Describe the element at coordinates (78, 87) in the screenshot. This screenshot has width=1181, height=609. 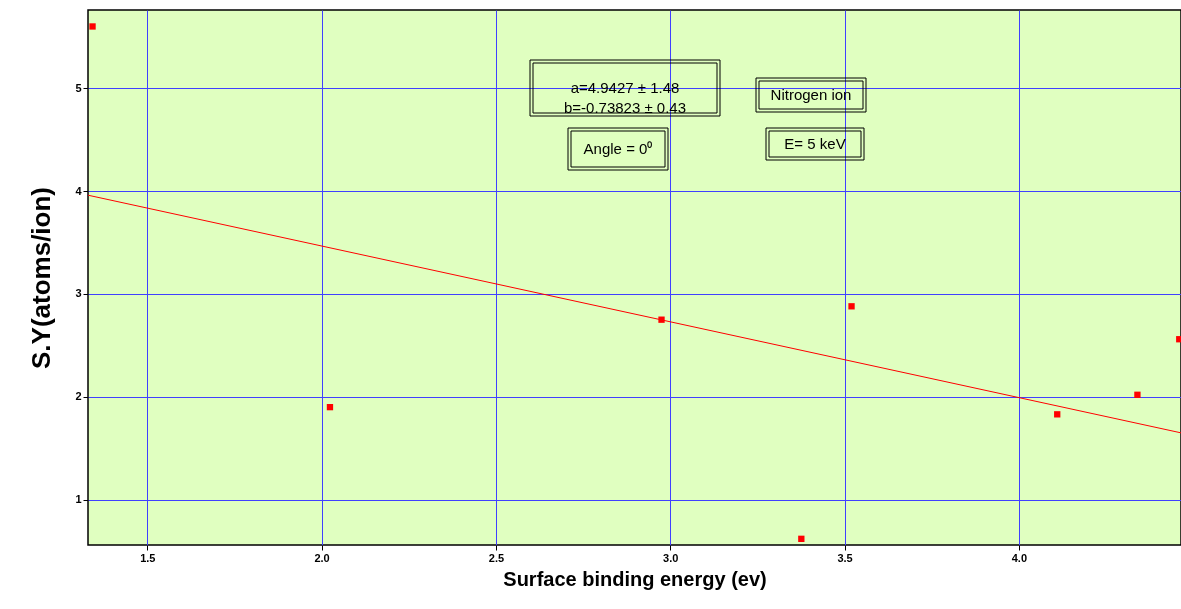
I see `y-tick-label: 5` at that location.